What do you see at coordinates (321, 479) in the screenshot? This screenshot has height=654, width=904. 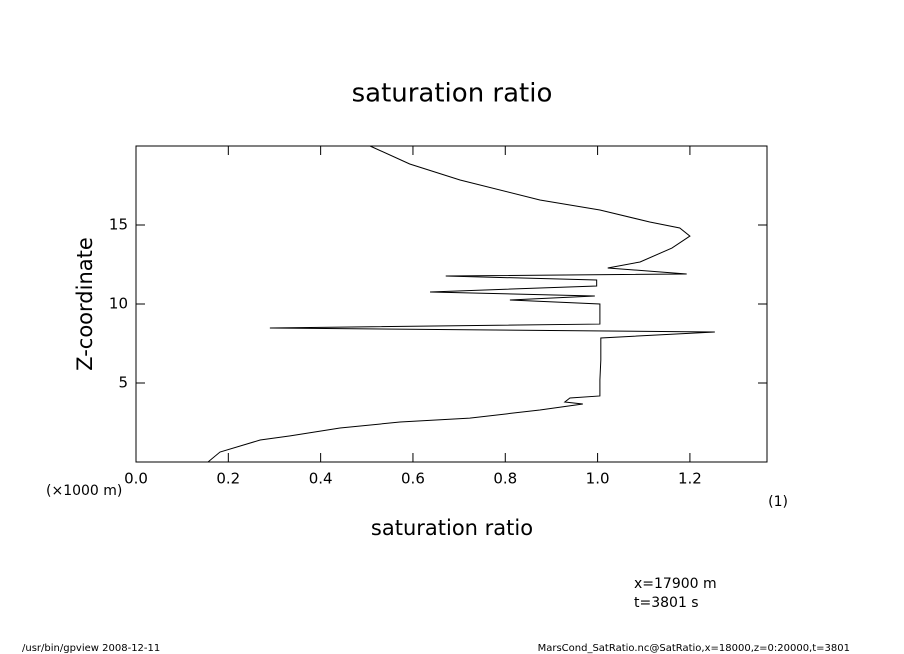 I see `x-tick-label: 0.4` at bounding box center [321, 479].